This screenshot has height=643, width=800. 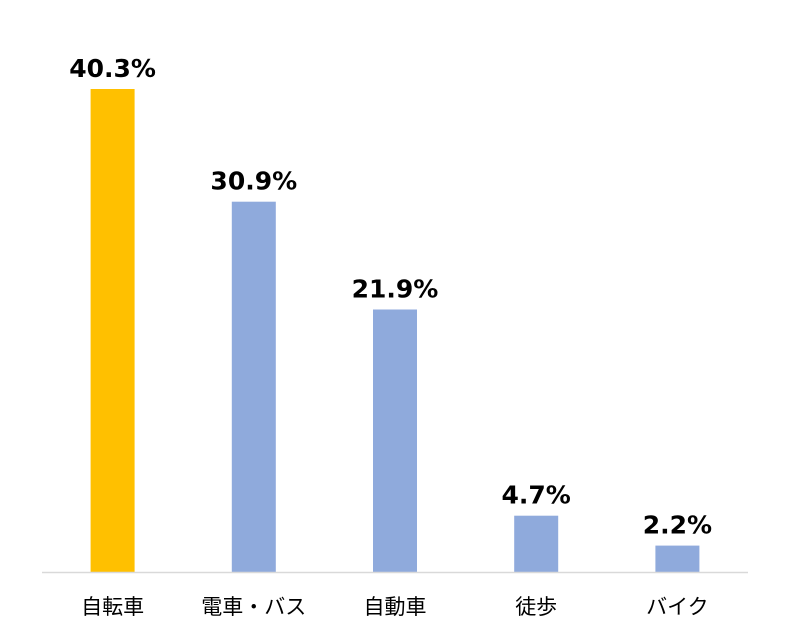 I want to click on value-label-2: 21.9%, so click(x=395, y=289).